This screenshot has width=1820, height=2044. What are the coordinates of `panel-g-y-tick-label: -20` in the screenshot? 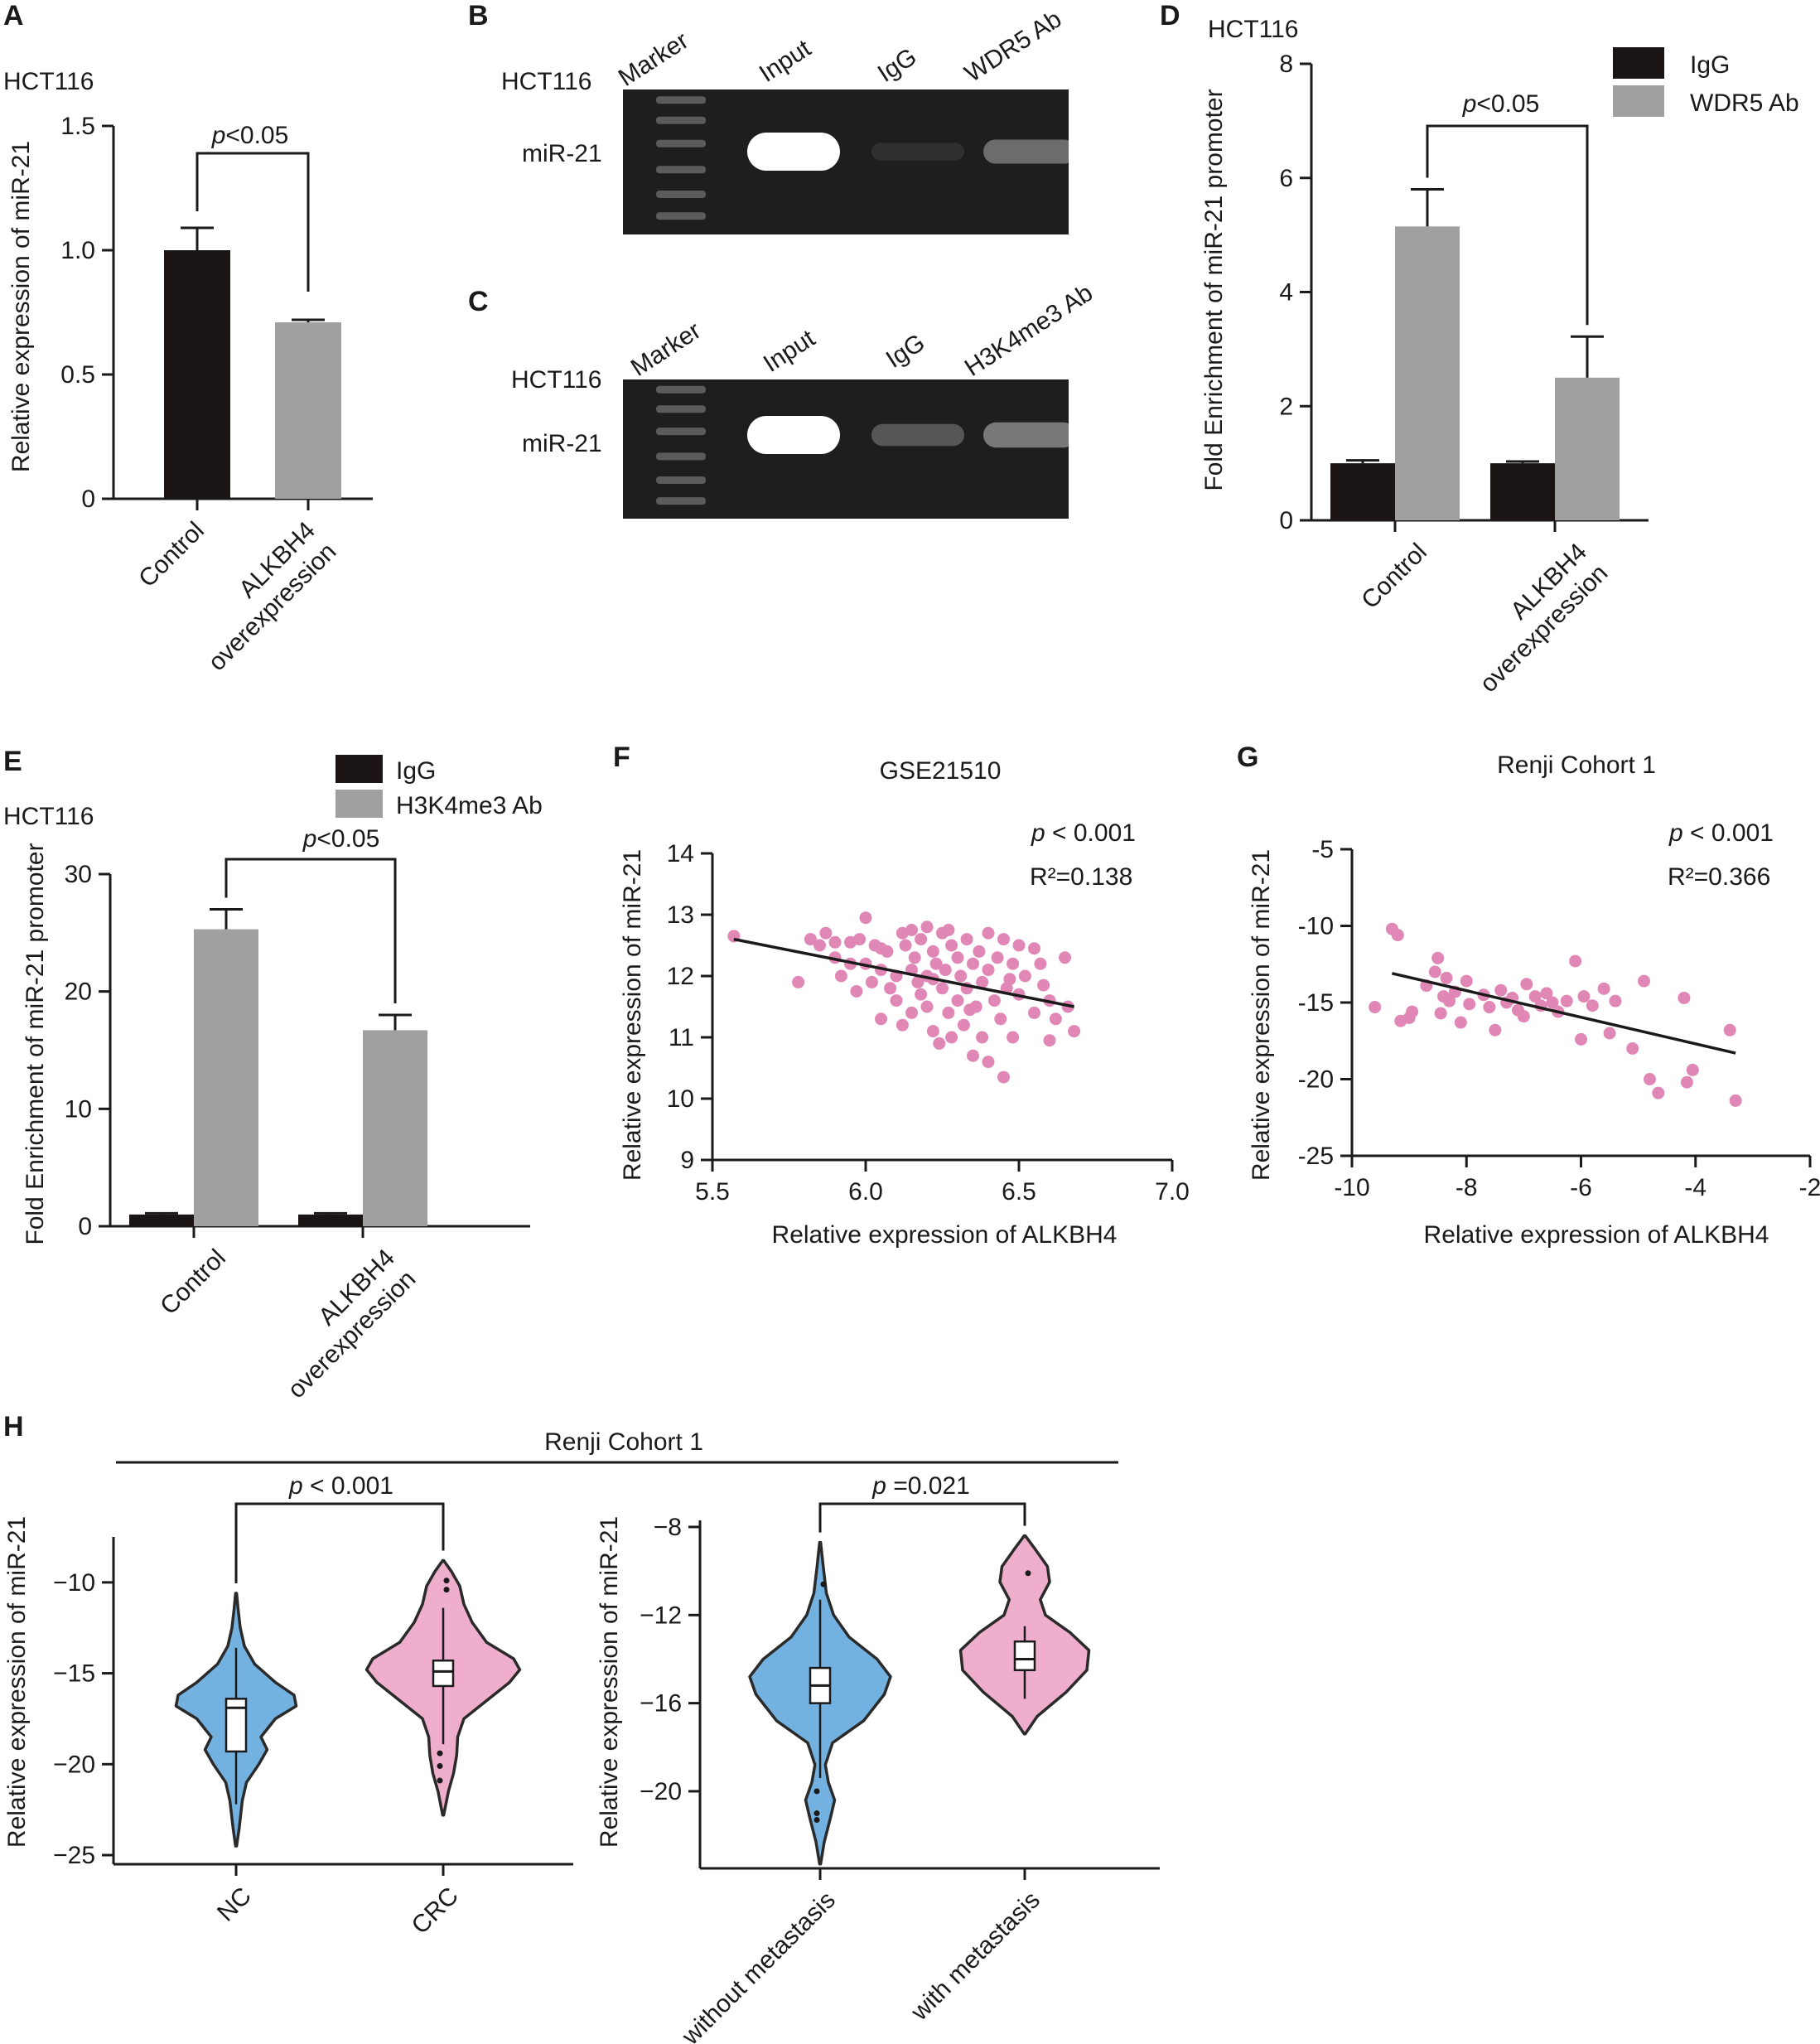 It's located at (1316, 1080).